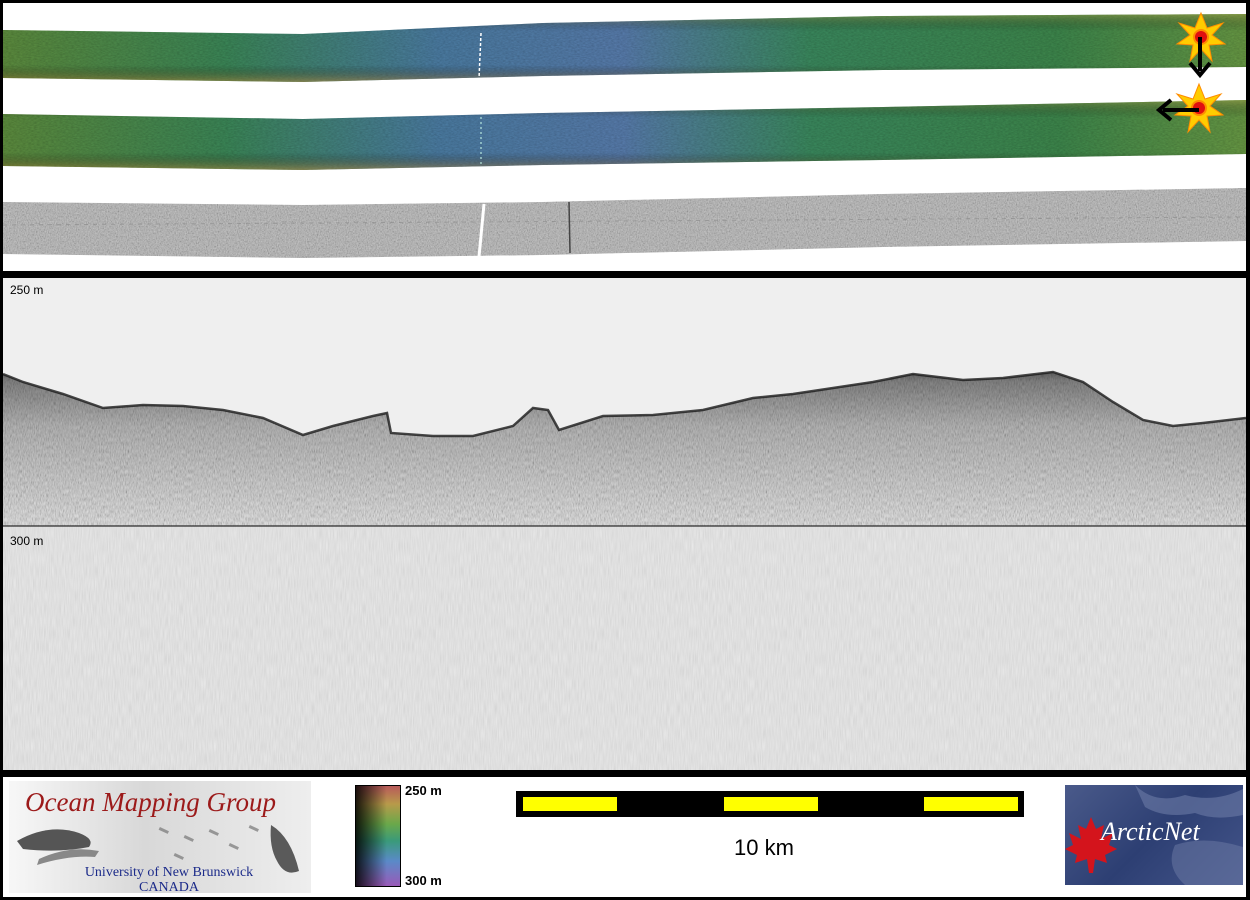 This screenshot has width=1250, height=900. I want to click on color-ramp-top-label: 250 m, so click(423, 790).